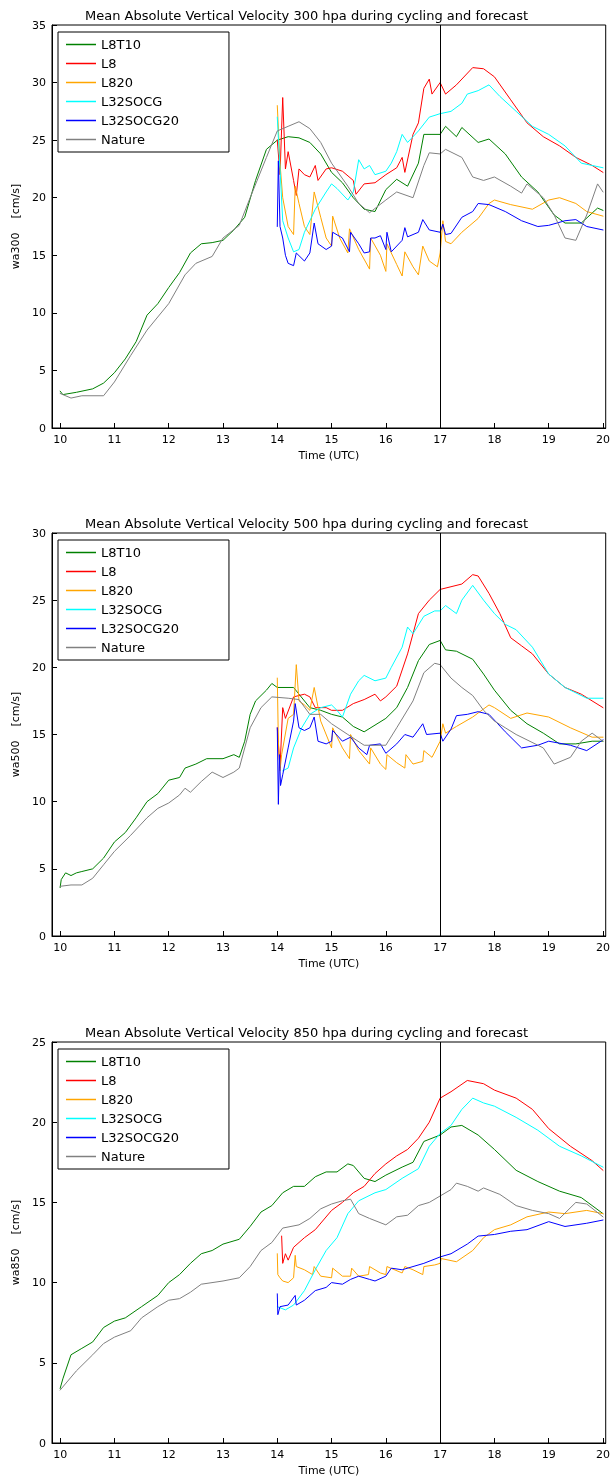 The width and height of the screenshot is (613, 1481). Describe the element at coordinates (306, 523) in the screenshot. I see `chart-title: Mean Absolute Vertical Velocity 500 hpa during cycling and forecast` at that location.